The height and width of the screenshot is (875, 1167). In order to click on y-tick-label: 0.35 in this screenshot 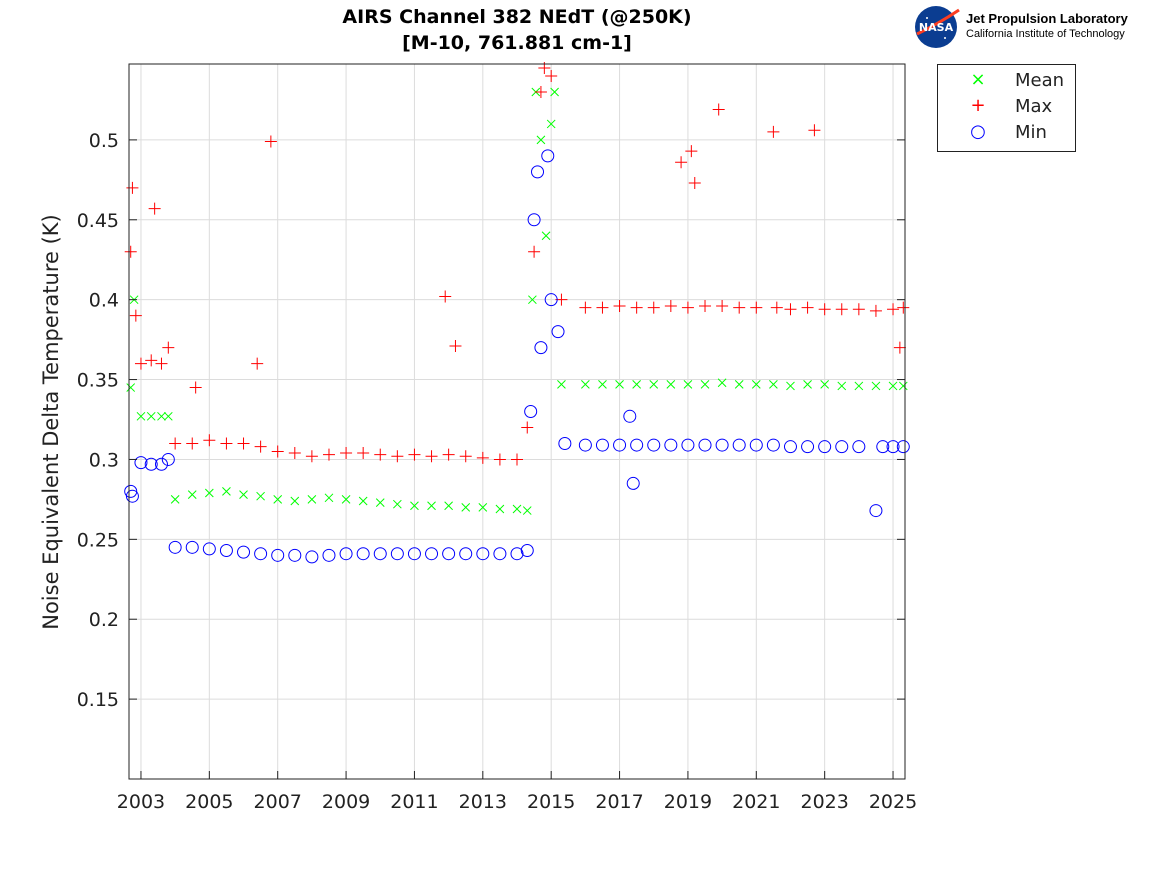, I will do `click(98, 381)`.